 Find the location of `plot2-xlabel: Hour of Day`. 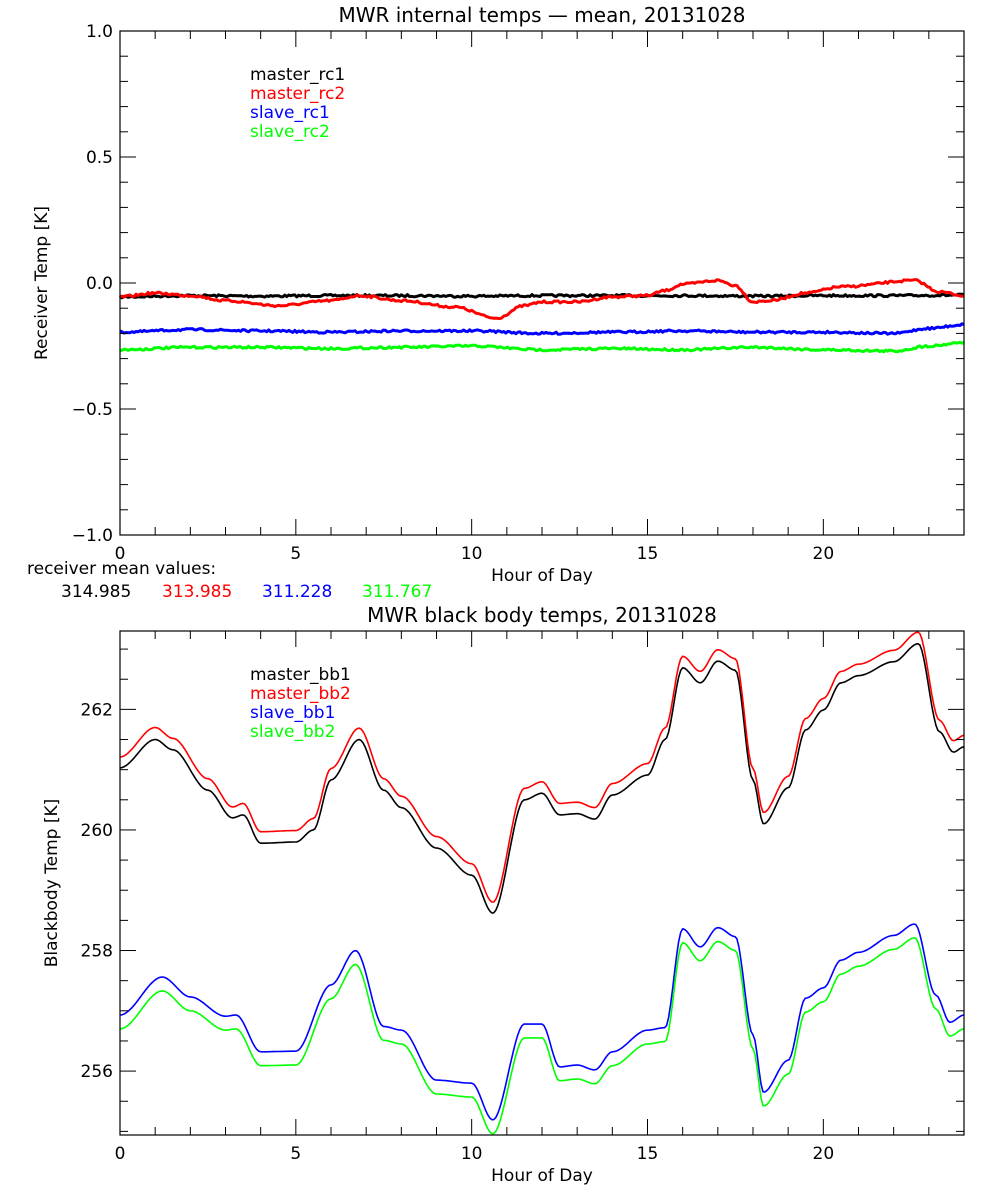

plot2-xlabel: Hour of Day is located at coordinates (542, 1176).